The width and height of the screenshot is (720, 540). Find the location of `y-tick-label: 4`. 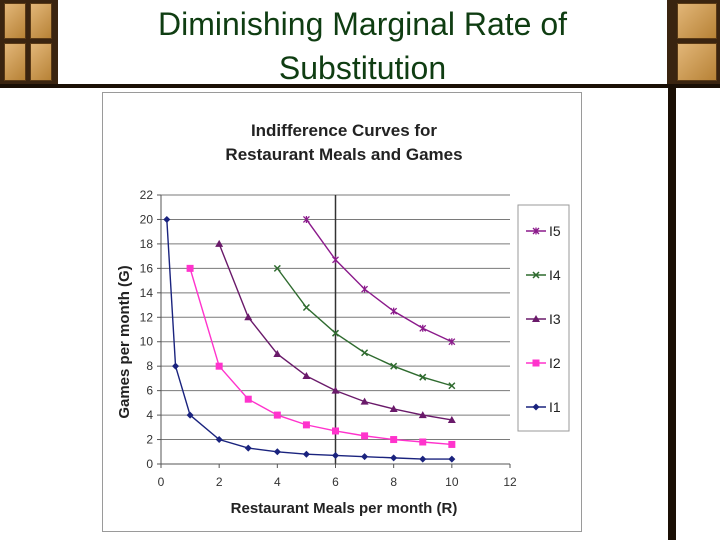

y-tick-label: 4 is located at coordinates (149, 415).